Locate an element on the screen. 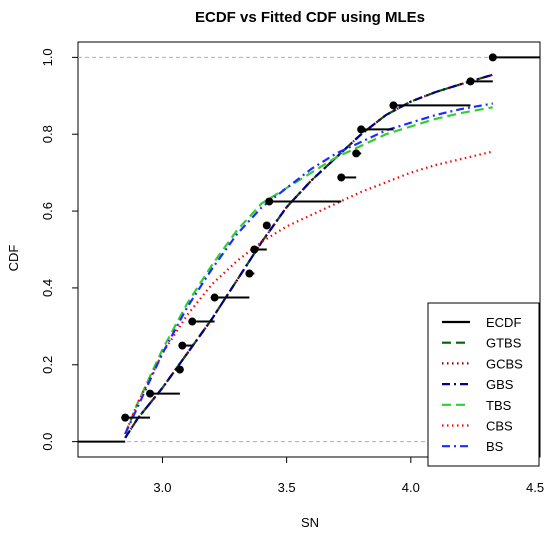 The width and height of the screenshot is (550, 535). y-tick-label-5: 1.0 is located at coordinates (47, 57).